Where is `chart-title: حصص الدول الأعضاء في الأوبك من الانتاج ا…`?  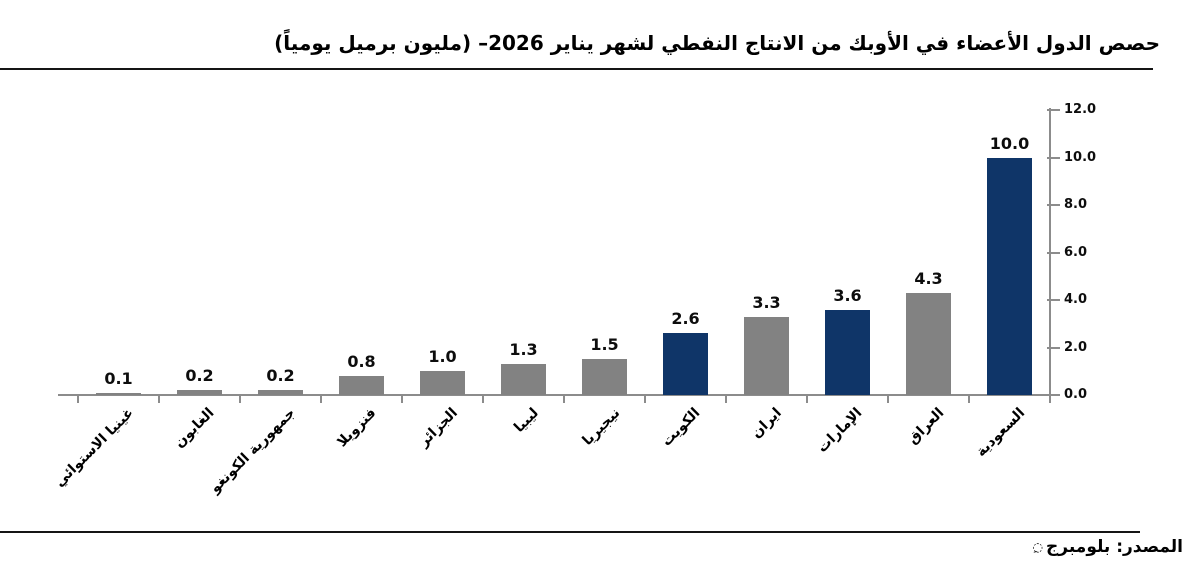
chart-title: حصص الدول الأعضاء في الأوبك من الانتاج ا… is located at coordinates (717, 43).